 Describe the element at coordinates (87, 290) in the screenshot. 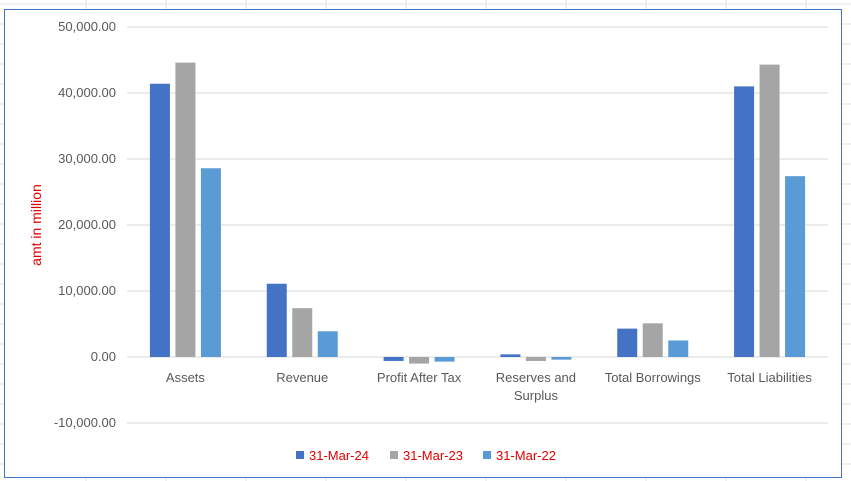

I see `y-tick-label: 10,000.00` at that location.